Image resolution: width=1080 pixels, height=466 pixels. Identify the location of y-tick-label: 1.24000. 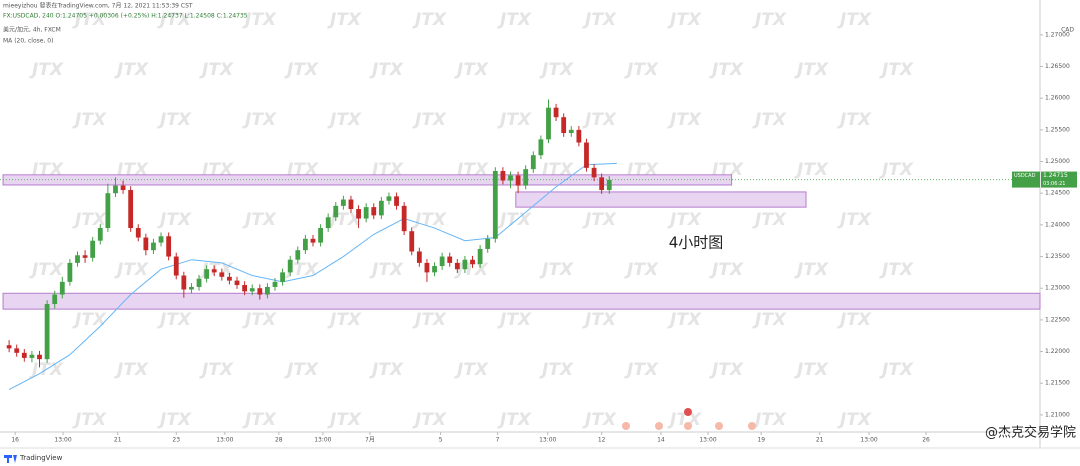
(1057, 224).